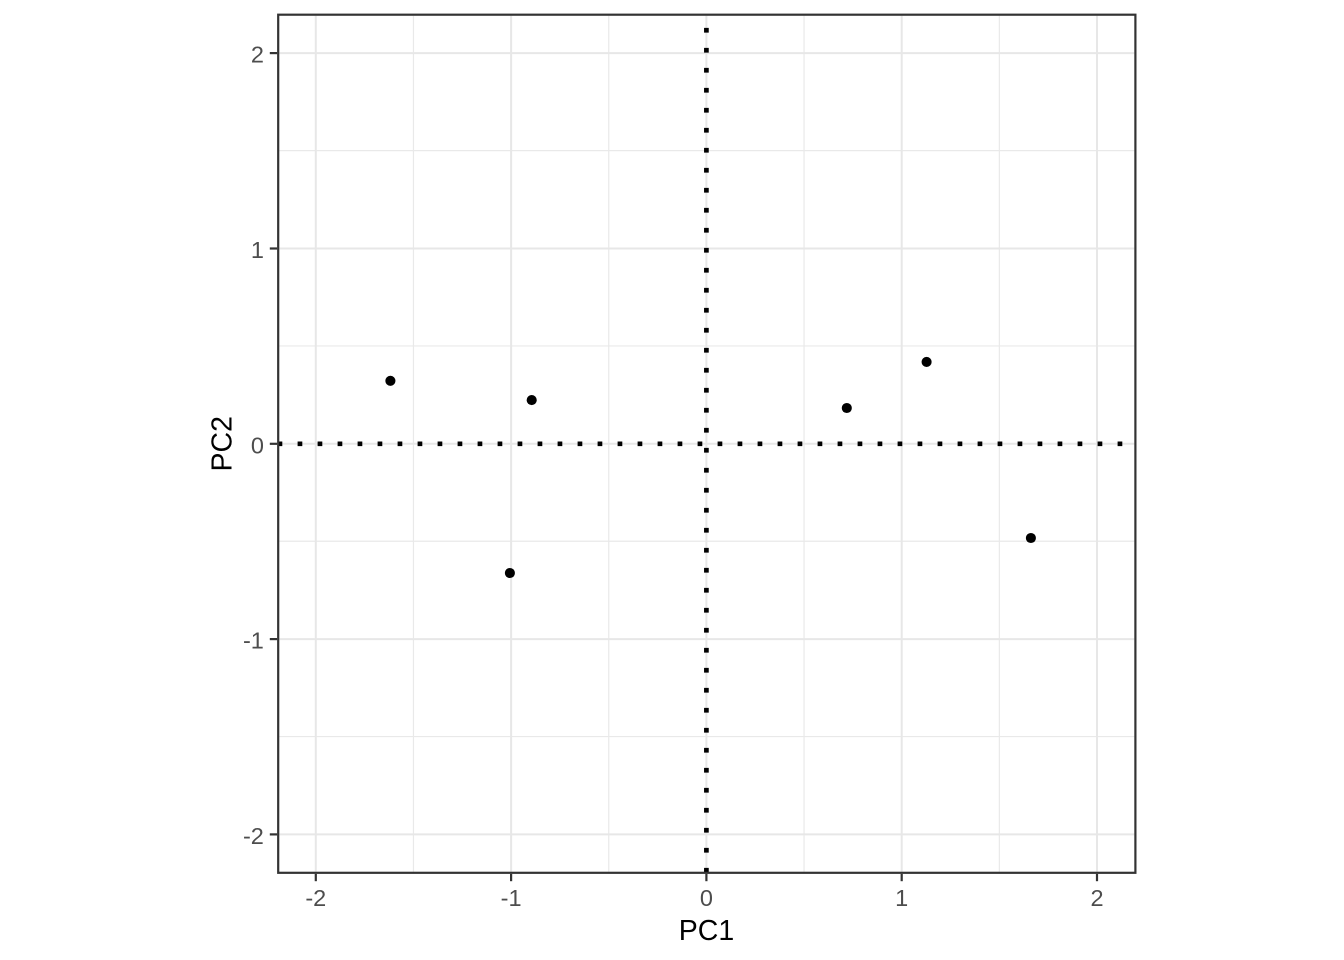 The height and width of the screenshot is (960, 1344). What do you see at coordinates (706, 931) in the screenshot?
I see `svg-text: PC1` at bounding box center [706, 931].